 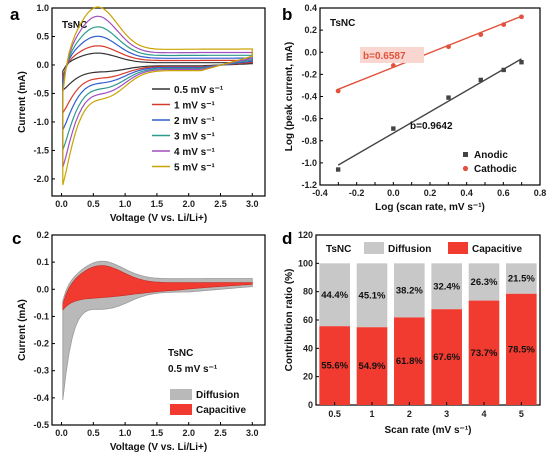 What do you see at coordinates (193, 369) in the screenshot?
I see `panel-c-annotation-rate: 0.5 mV s⁻¹` at bounding box center [193, 369].